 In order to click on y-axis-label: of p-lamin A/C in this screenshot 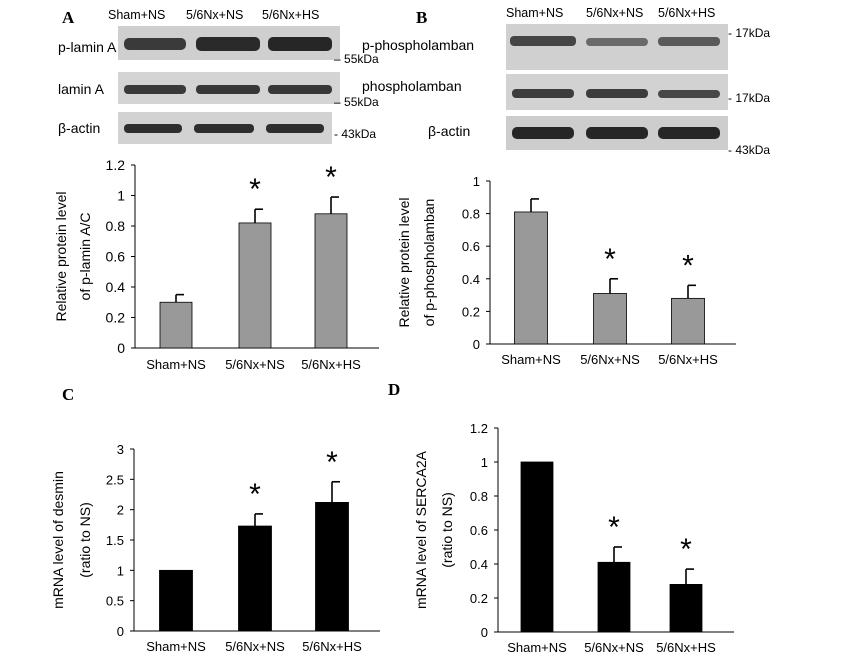, I will do `click(85, 257)`.